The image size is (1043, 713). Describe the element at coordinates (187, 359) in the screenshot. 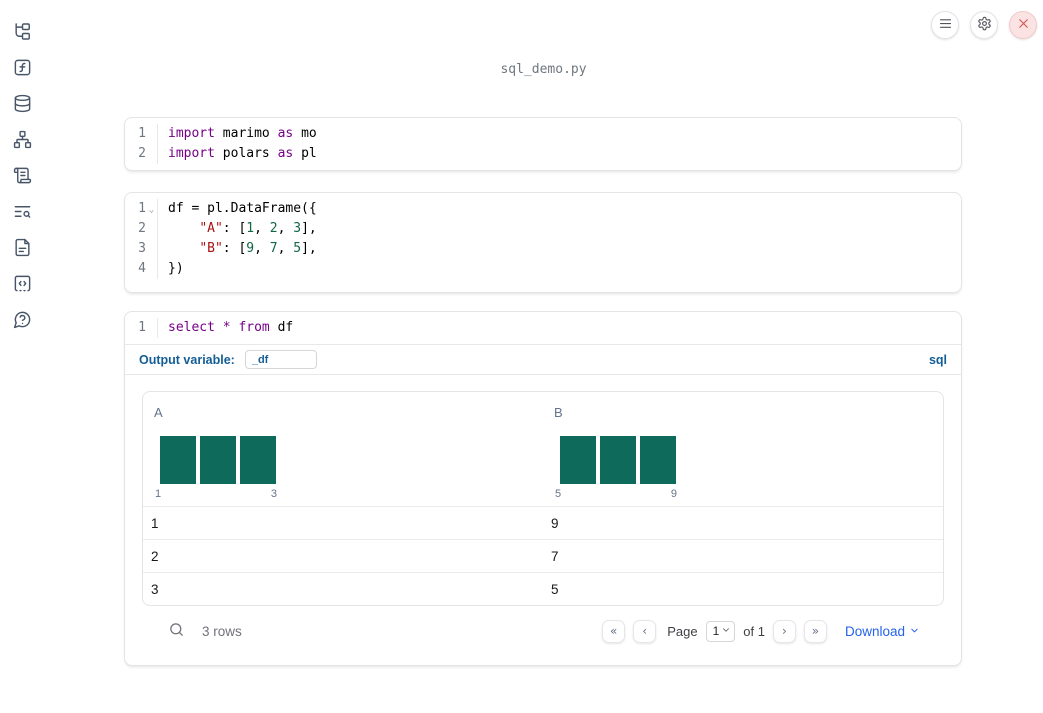

I see `output-variable-label: Output variable:` at that location.